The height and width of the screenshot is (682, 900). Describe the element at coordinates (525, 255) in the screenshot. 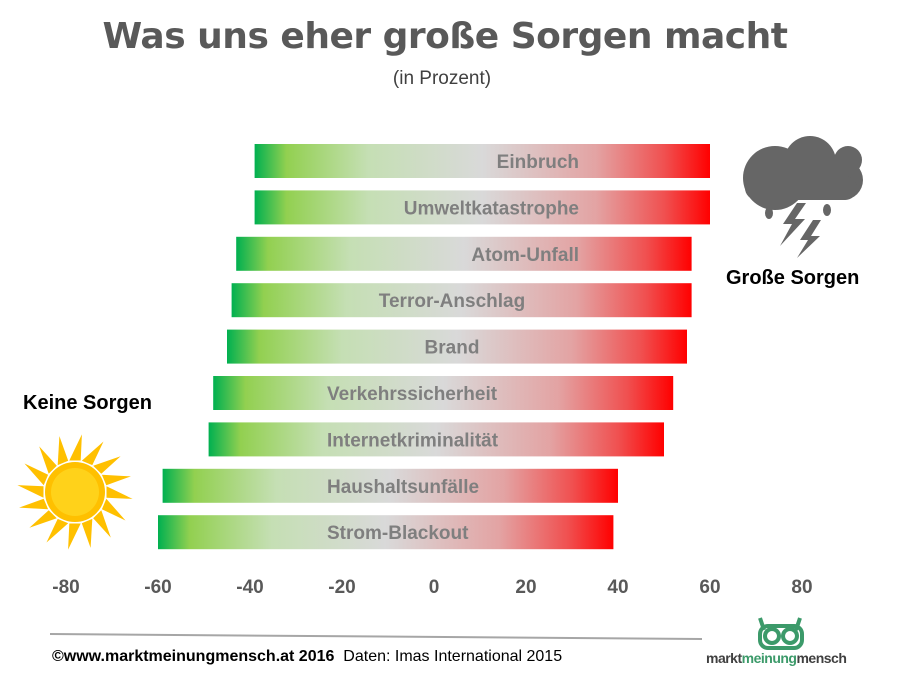

I see `bar-label: Atom-Unfall` at that location.